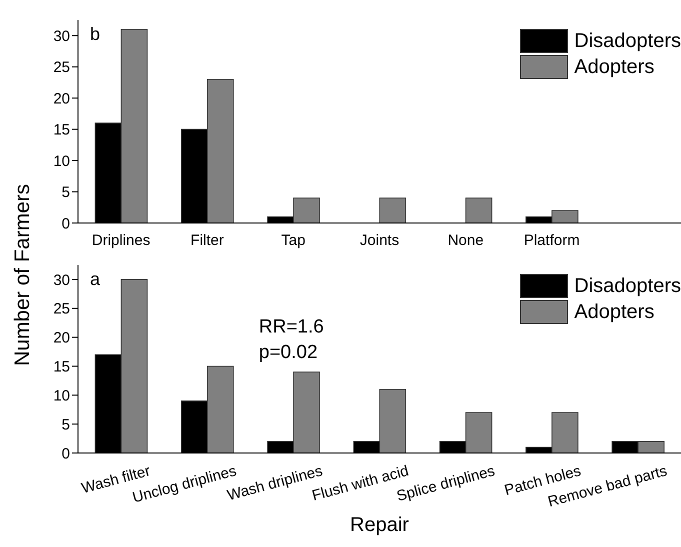 The height and width of the screenshot is (547, 681). Describe the element at coordinates (291, 327) in the screenshot. I see `annotation: RR=1.6` at that location.